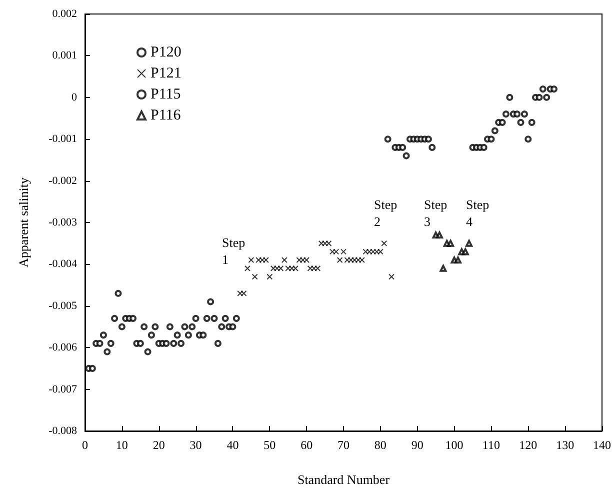  I want to click on x-tick-label: 70, so click(344, 445).